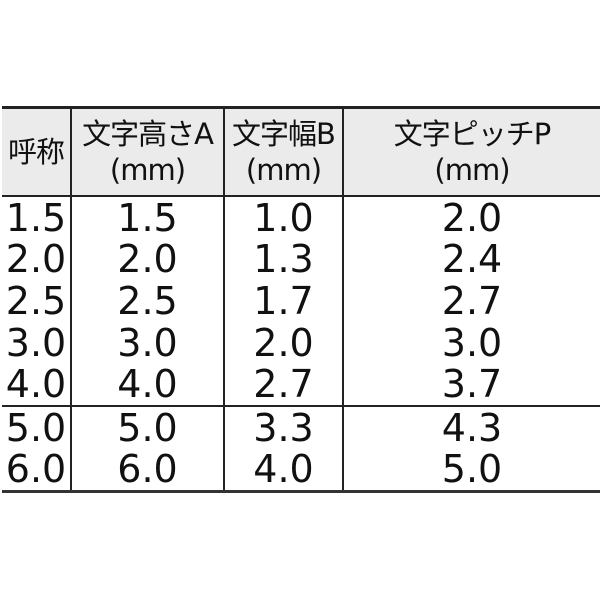  I want to click on header-char-width: 文字幅B (mm), so click(283, 151).